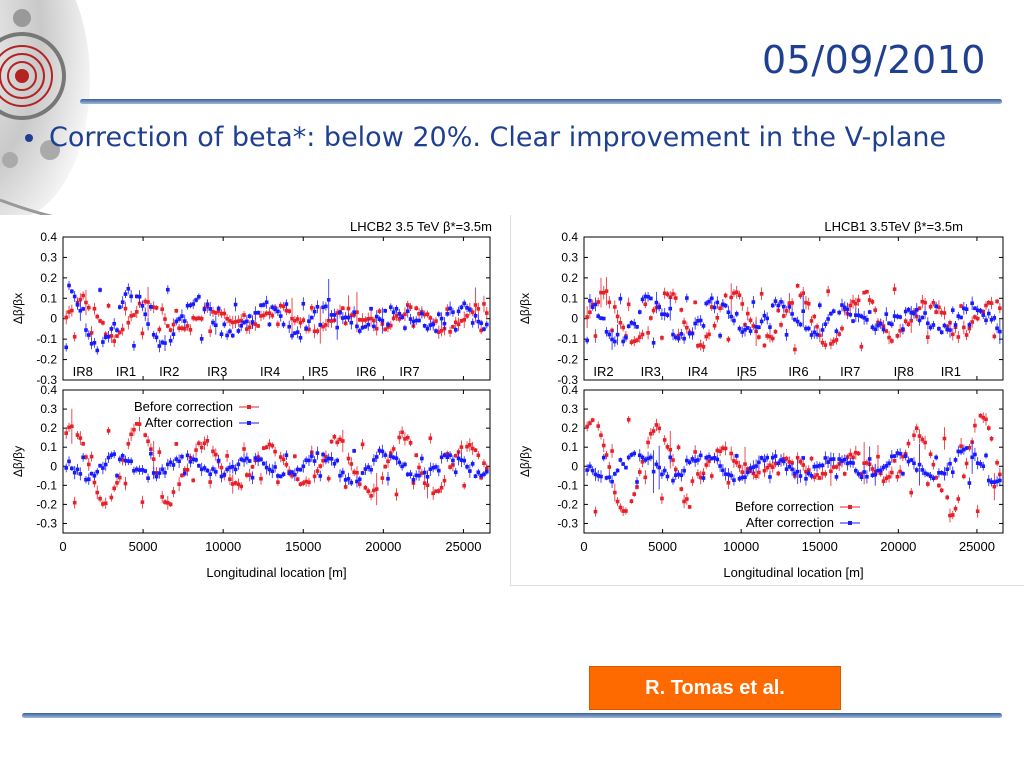 The width and height of the screenshot is (1024, 768). I want to click on x-tick-label: 5000, so click(662, 546).